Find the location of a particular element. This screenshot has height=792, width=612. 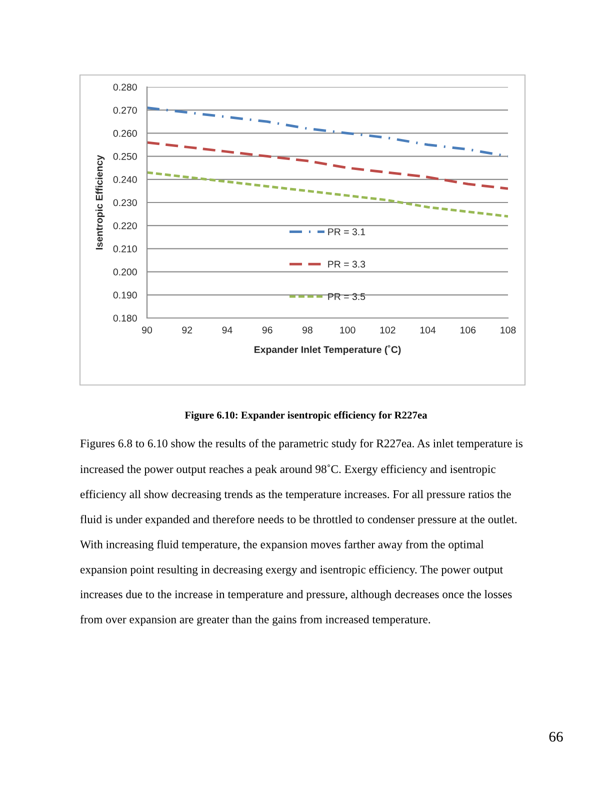

legend-label: PR = 3.3 is located at coordinates (347, 264).